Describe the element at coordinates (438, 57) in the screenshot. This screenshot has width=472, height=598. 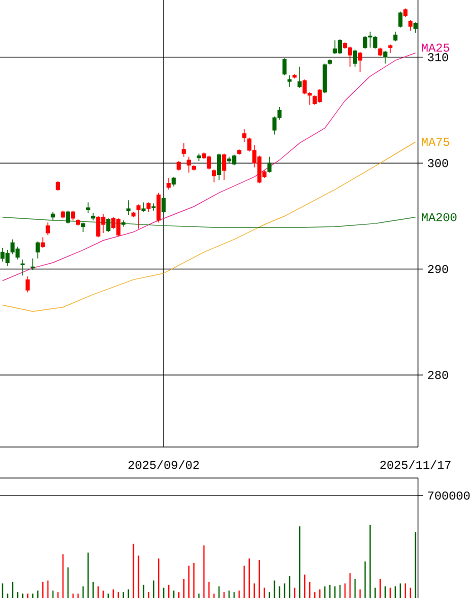
I see `y-tick-label: 310` at that location.